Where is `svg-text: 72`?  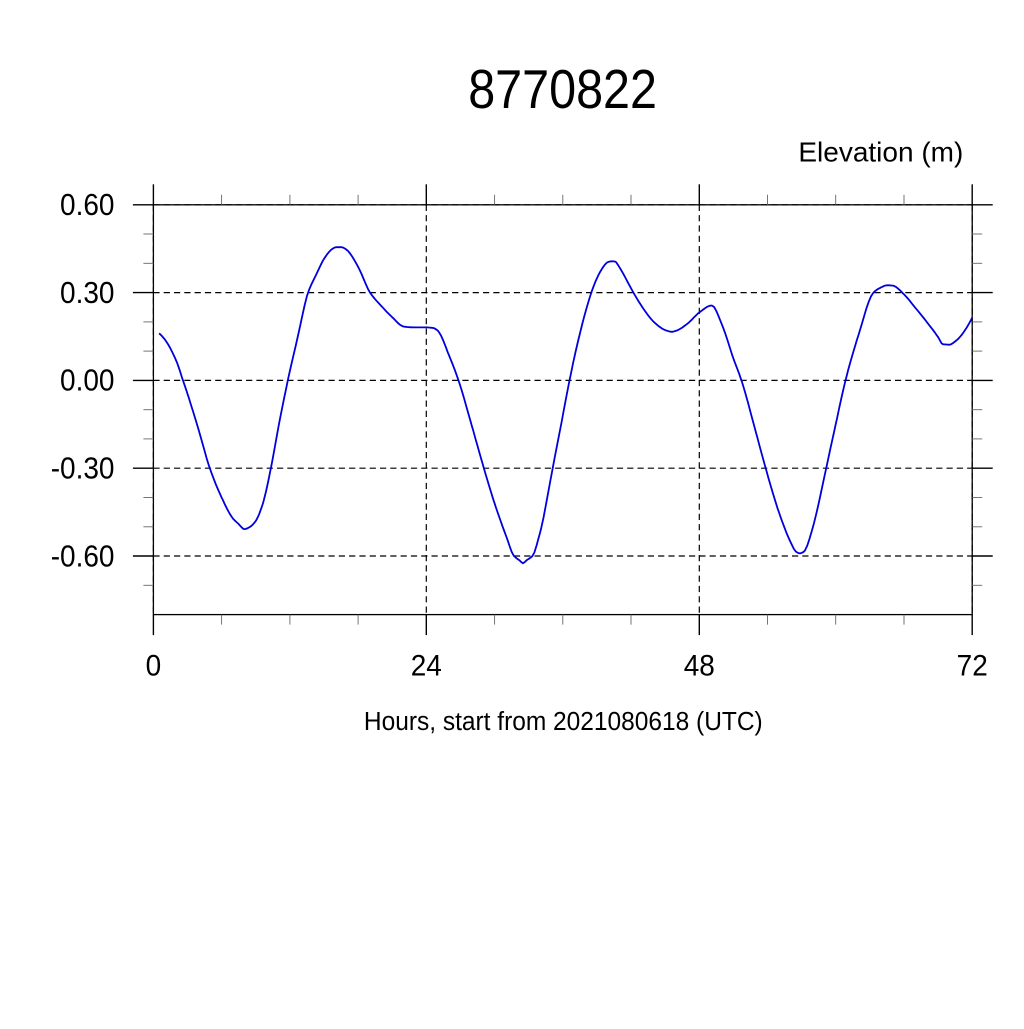 svg-text: 72 is located at coordinates (972, 666).